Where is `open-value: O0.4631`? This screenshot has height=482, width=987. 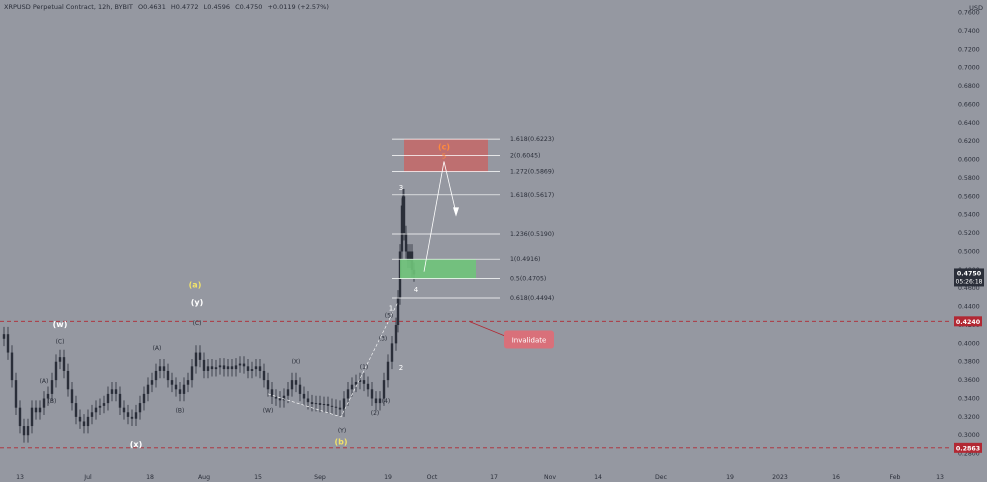 open-value: O0.4631 is located at coordinates (151, 7).